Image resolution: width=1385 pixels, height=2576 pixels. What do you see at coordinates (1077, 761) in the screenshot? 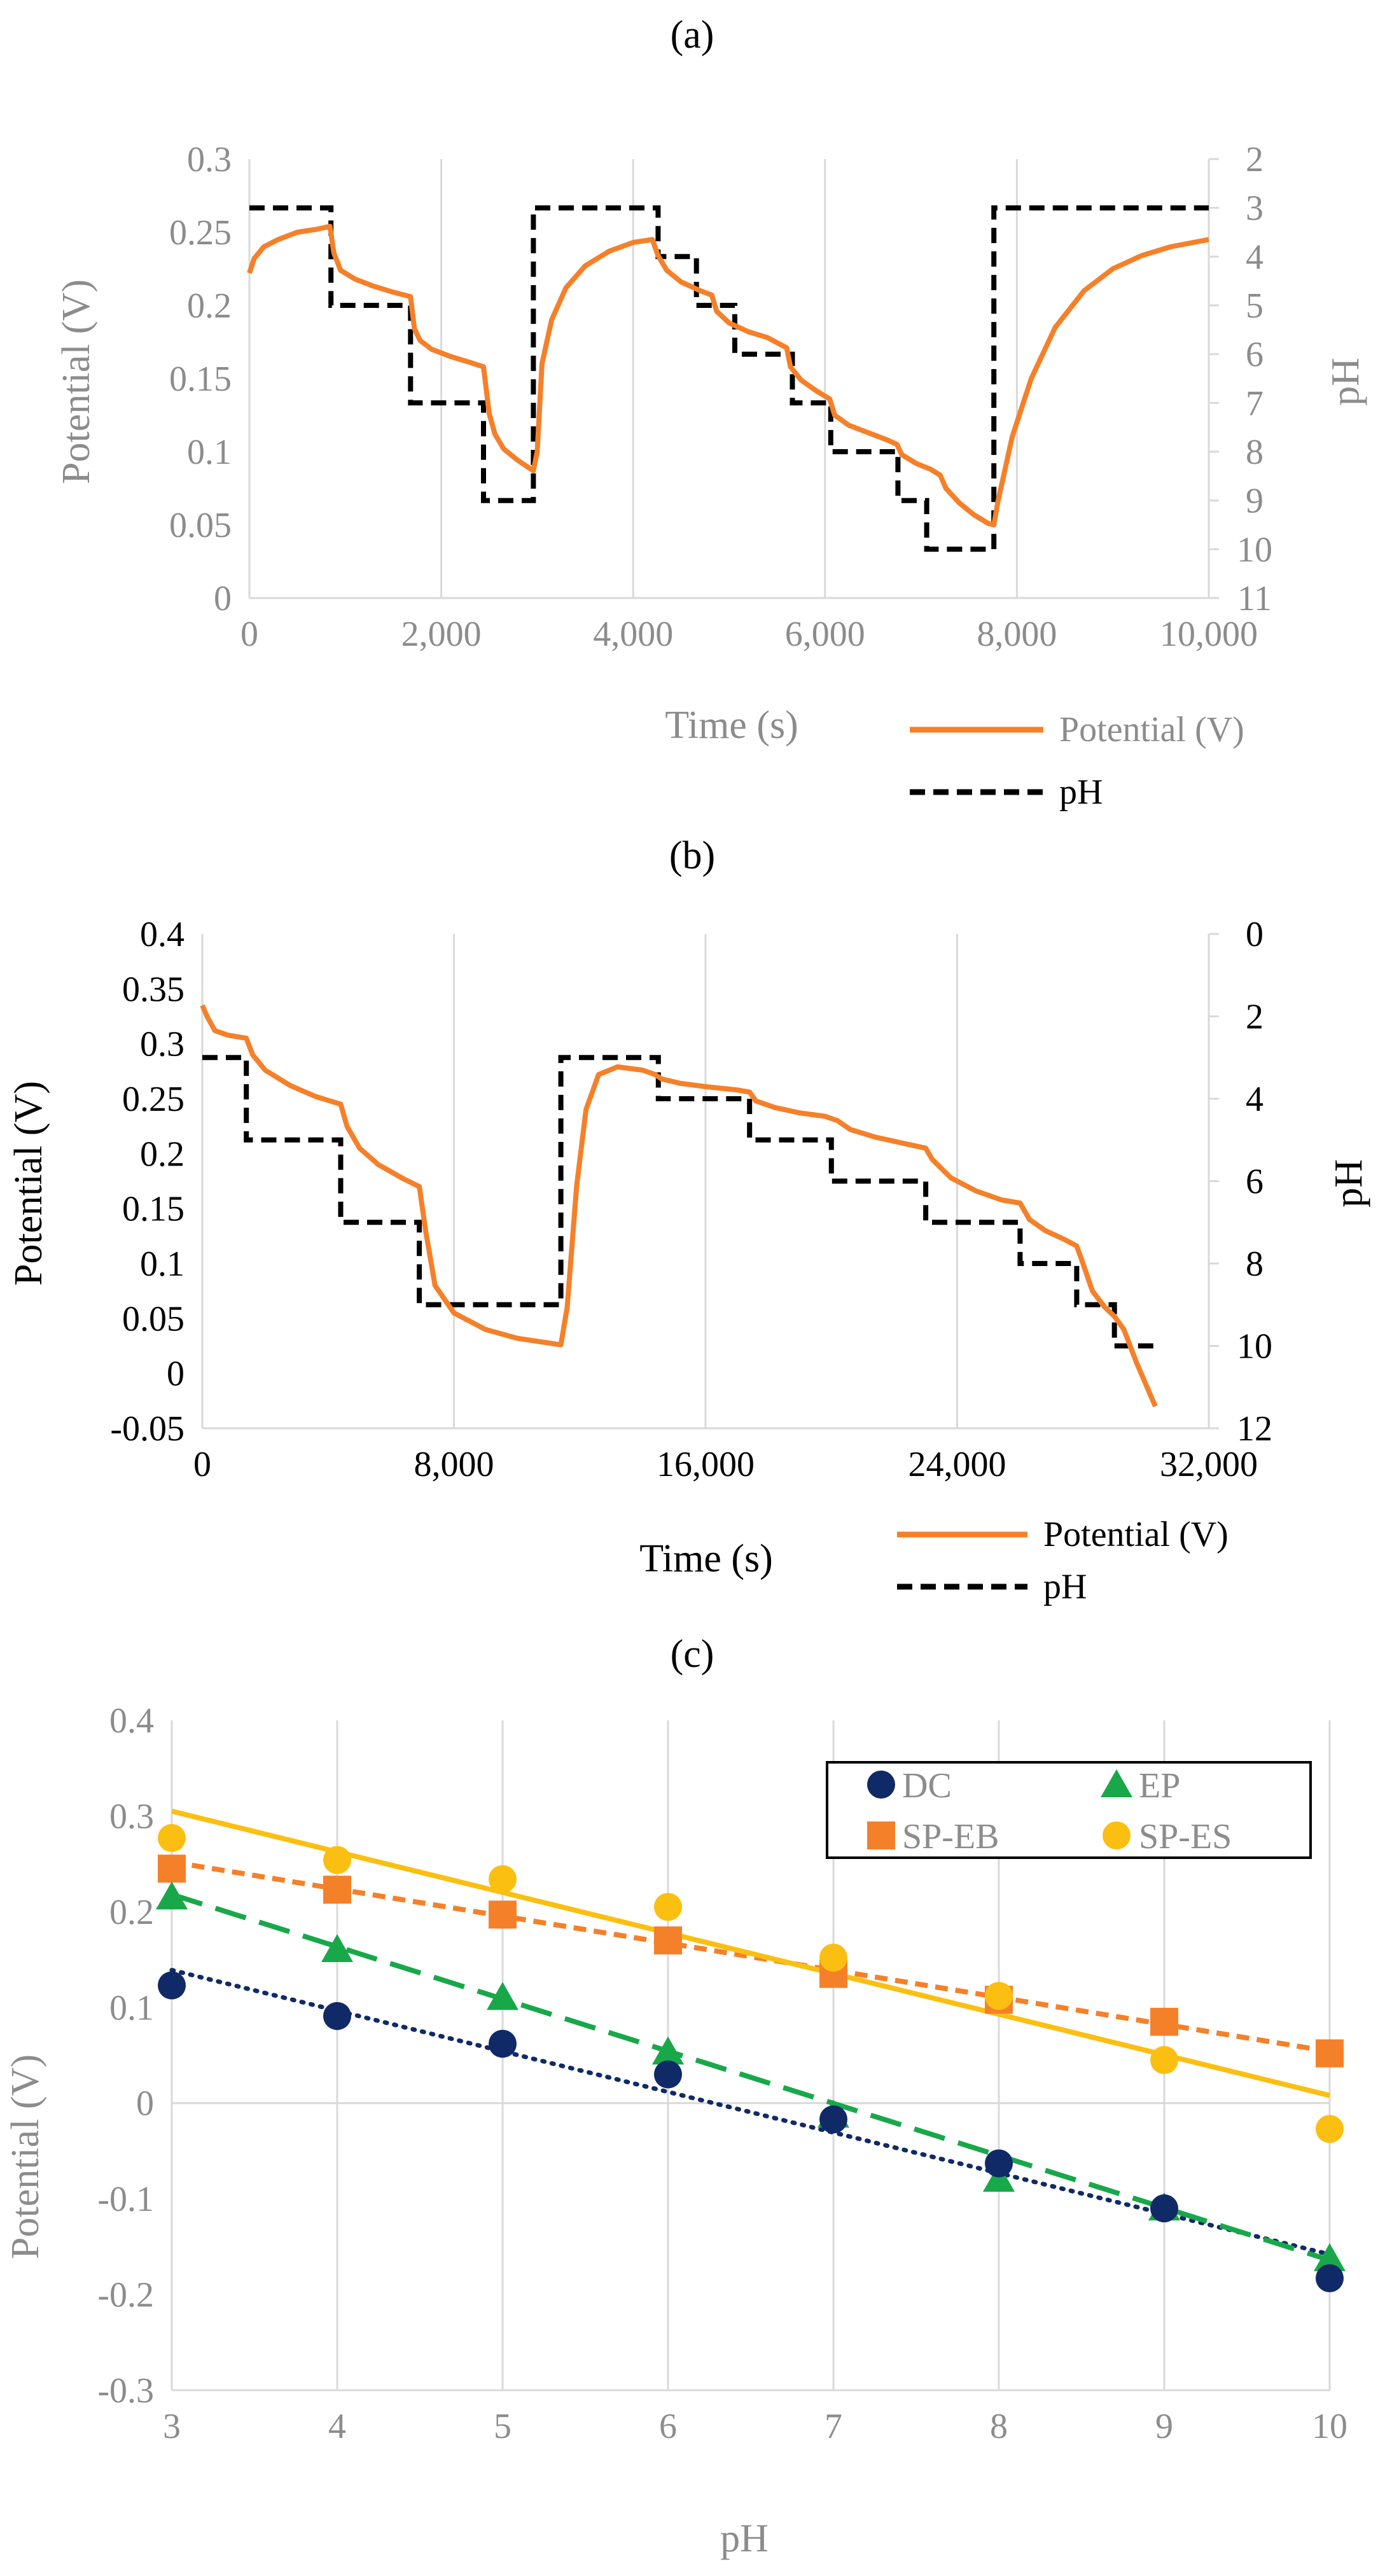
I see `panel-a-legend: Potential (V) pH` at bounding box center [1077, 761].